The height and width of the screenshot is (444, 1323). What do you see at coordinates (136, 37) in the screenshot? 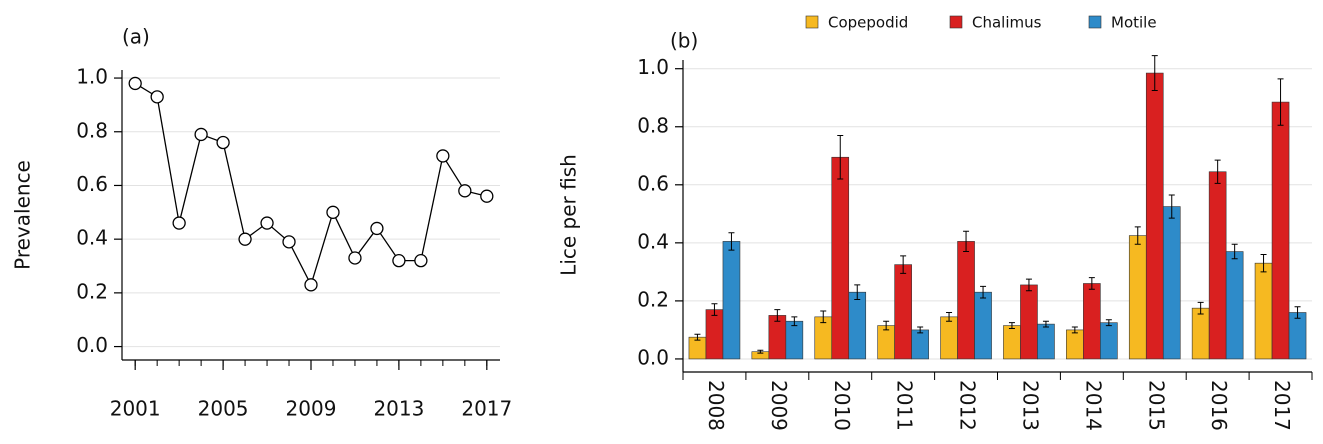
I see `panel-title: (a)` at bounding box center [136, 37].